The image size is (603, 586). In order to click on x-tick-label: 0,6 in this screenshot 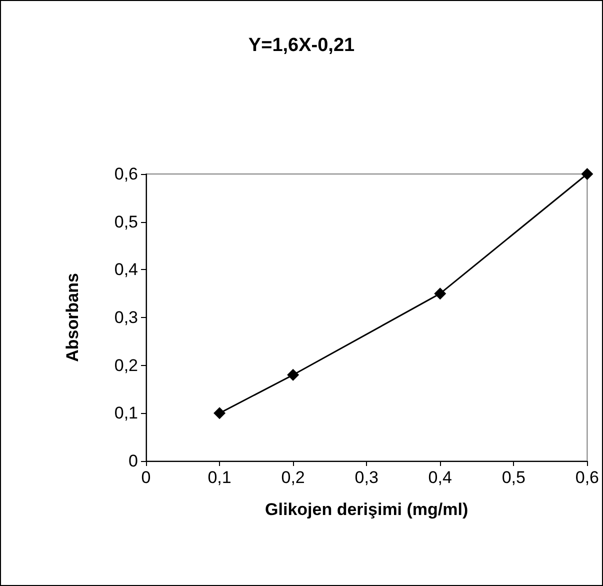, I will do `click(587, 477)`.